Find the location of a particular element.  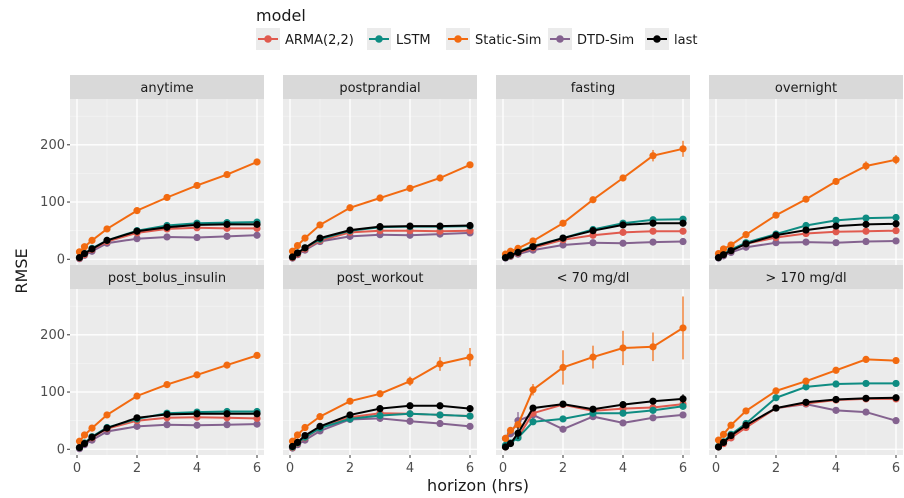

legend-entry-lstm: LSTM is located at coordinates (399, 39).